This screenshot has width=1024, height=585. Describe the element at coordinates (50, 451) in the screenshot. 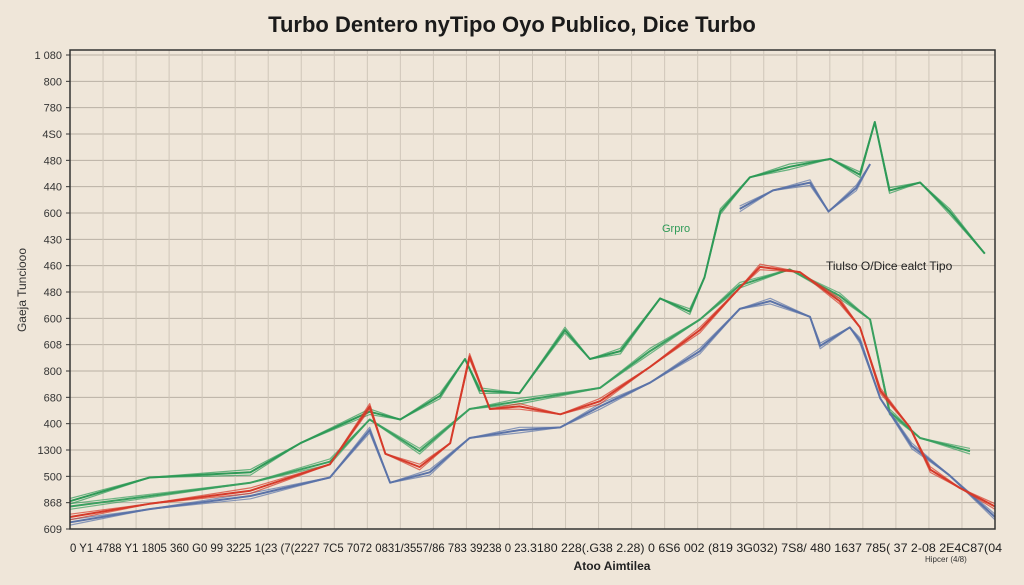

I see `y-tick-label: 1300` at that location.